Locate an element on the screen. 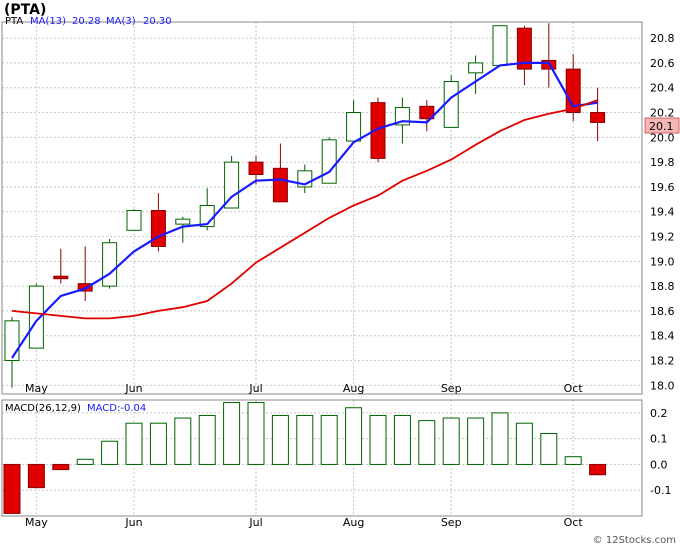 The width and height of the screenshot is (680, 550). price-y-tick: 18.6 is located at coordinates (662, 311).